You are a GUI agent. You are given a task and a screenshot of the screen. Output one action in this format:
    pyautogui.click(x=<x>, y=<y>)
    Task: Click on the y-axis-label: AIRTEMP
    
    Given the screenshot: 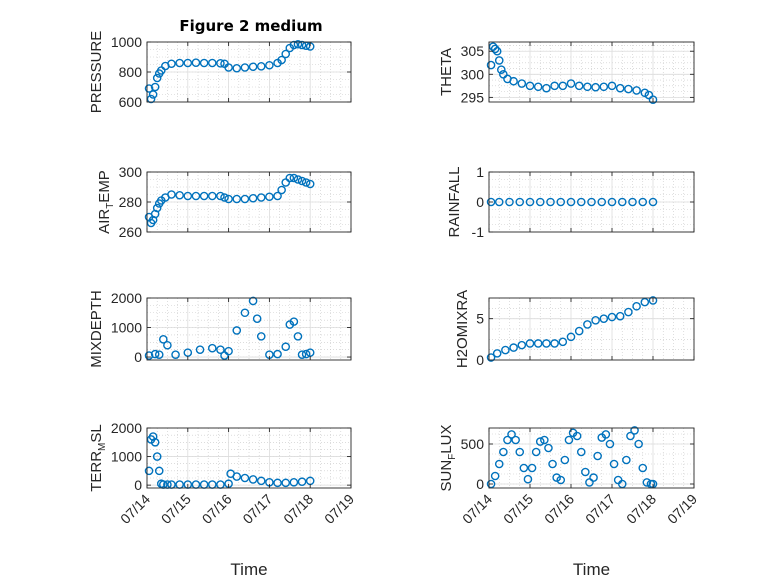 What is the action you would take?
    pyautogui.click(x=106, y=202)
    